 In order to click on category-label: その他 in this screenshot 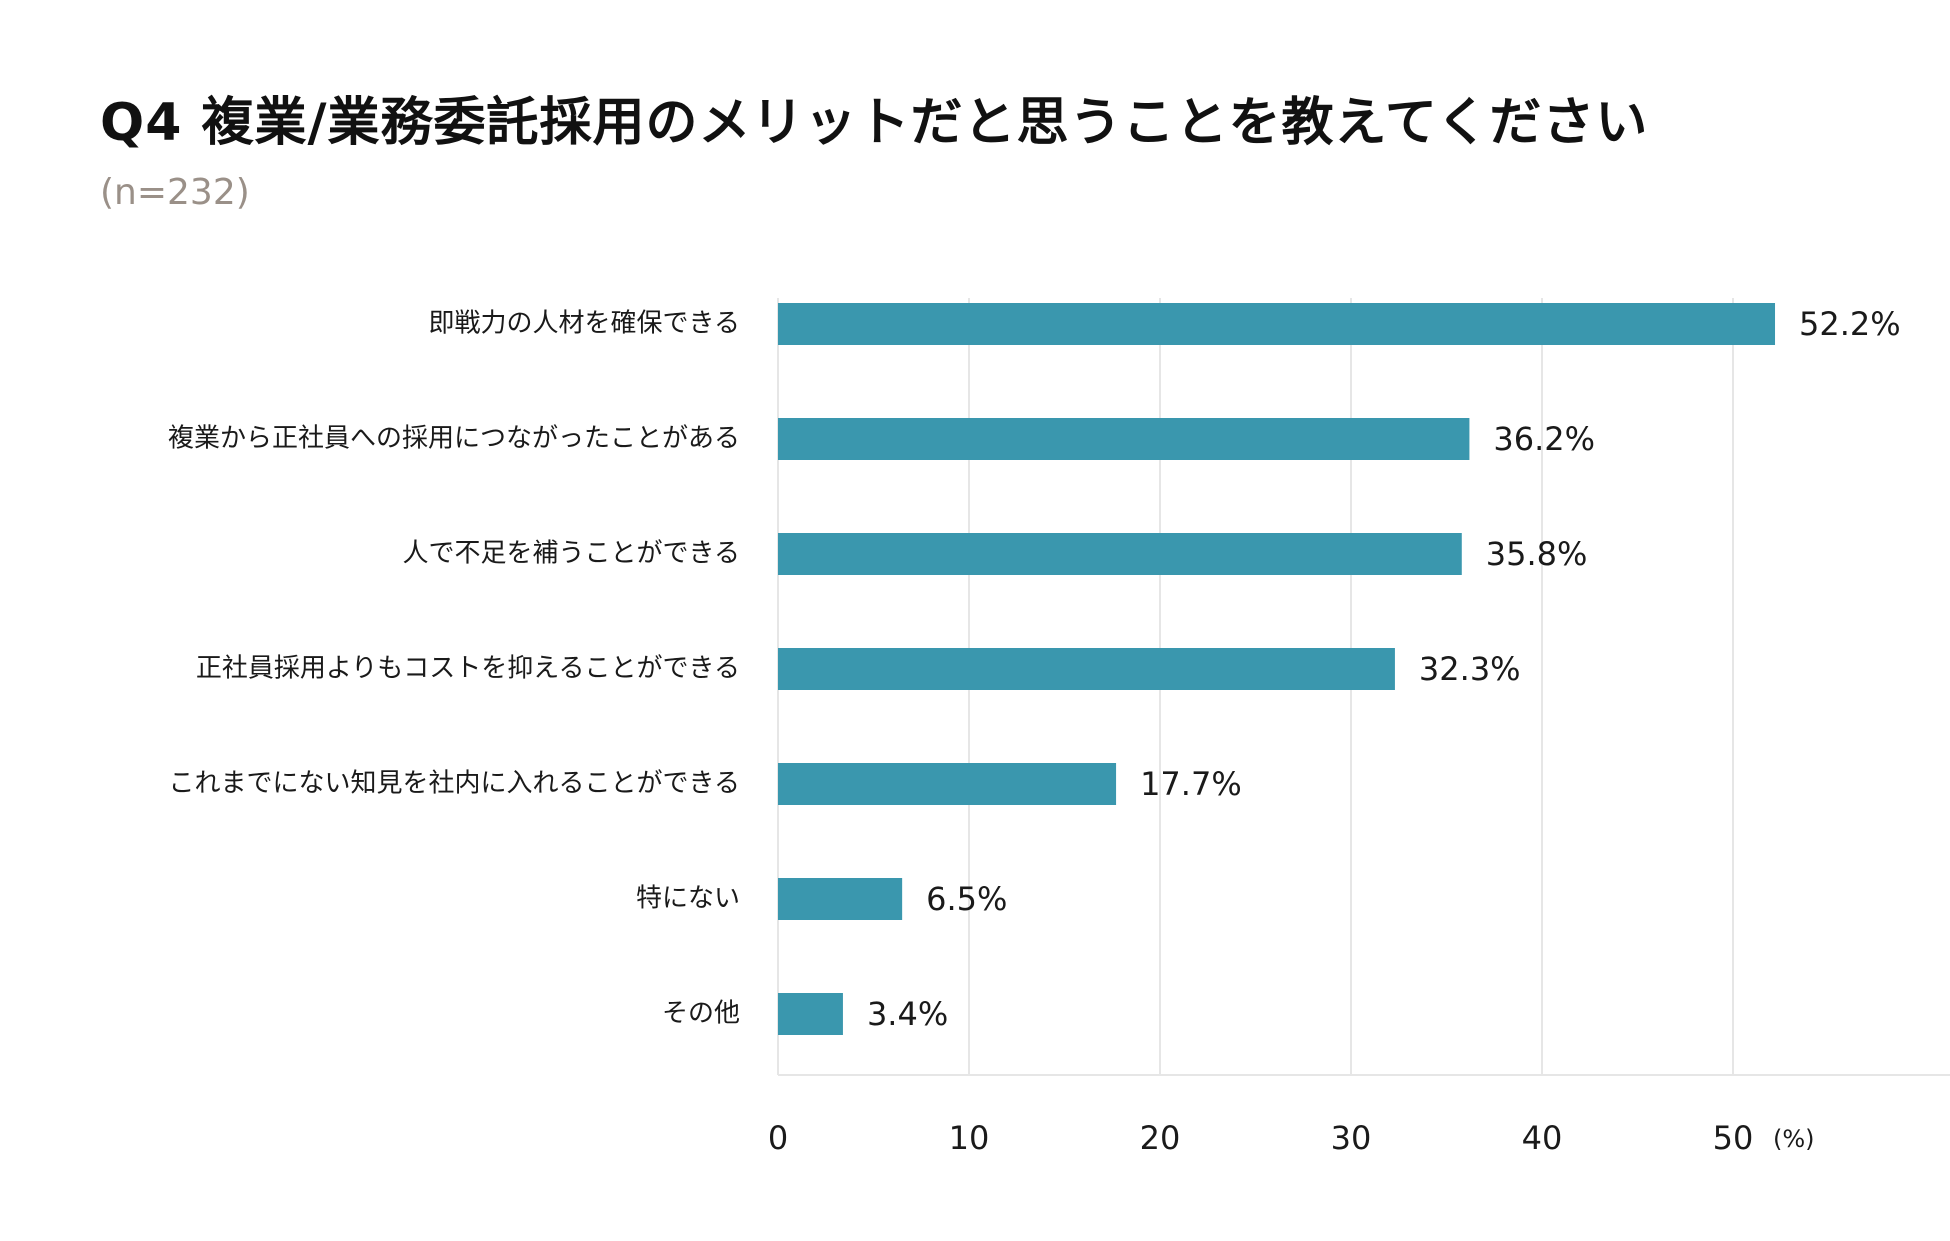, I will do `click(701, 1014)`.